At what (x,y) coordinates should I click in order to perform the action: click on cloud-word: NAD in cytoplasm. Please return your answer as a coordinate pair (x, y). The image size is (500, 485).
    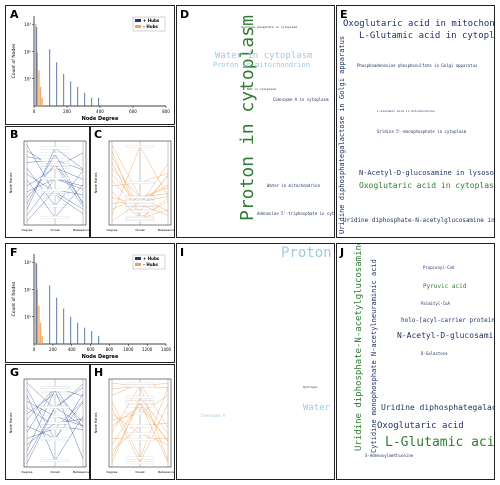
    Looking at the image, I should click on (261, 89).